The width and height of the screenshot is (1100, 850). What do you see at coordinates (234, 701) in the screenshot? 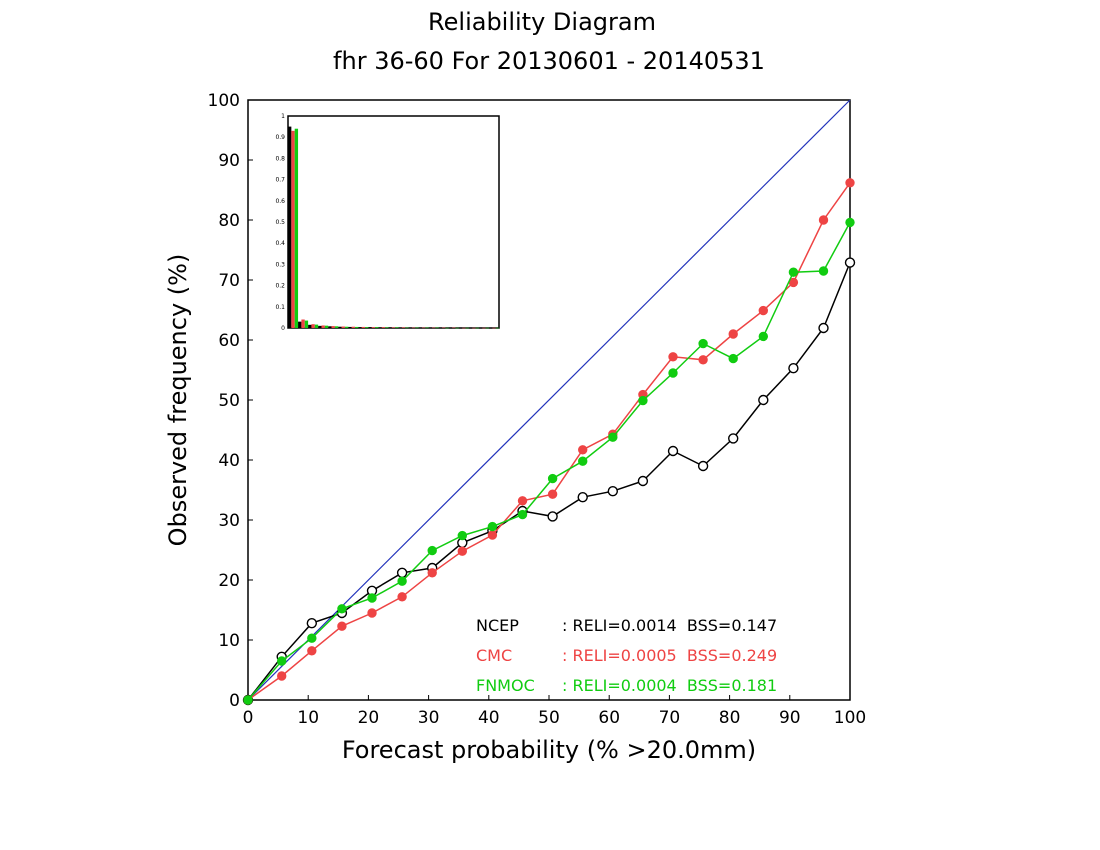
I see `y-tick-label: 0` at bounding box center [234, 701].